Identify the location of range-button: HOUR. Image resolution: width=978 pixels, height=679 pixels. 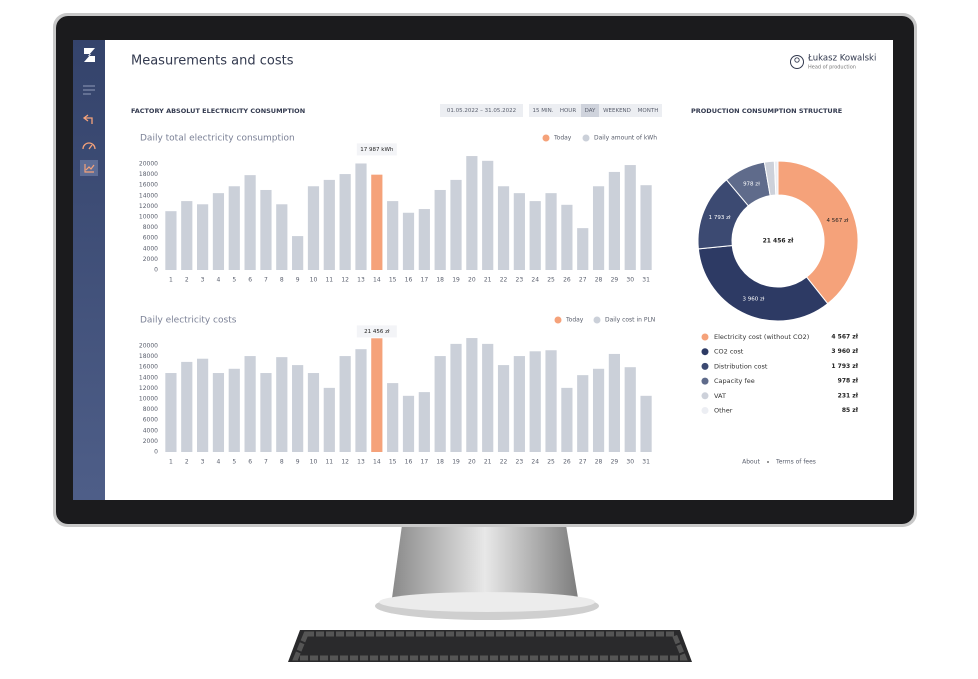
(568, 111).